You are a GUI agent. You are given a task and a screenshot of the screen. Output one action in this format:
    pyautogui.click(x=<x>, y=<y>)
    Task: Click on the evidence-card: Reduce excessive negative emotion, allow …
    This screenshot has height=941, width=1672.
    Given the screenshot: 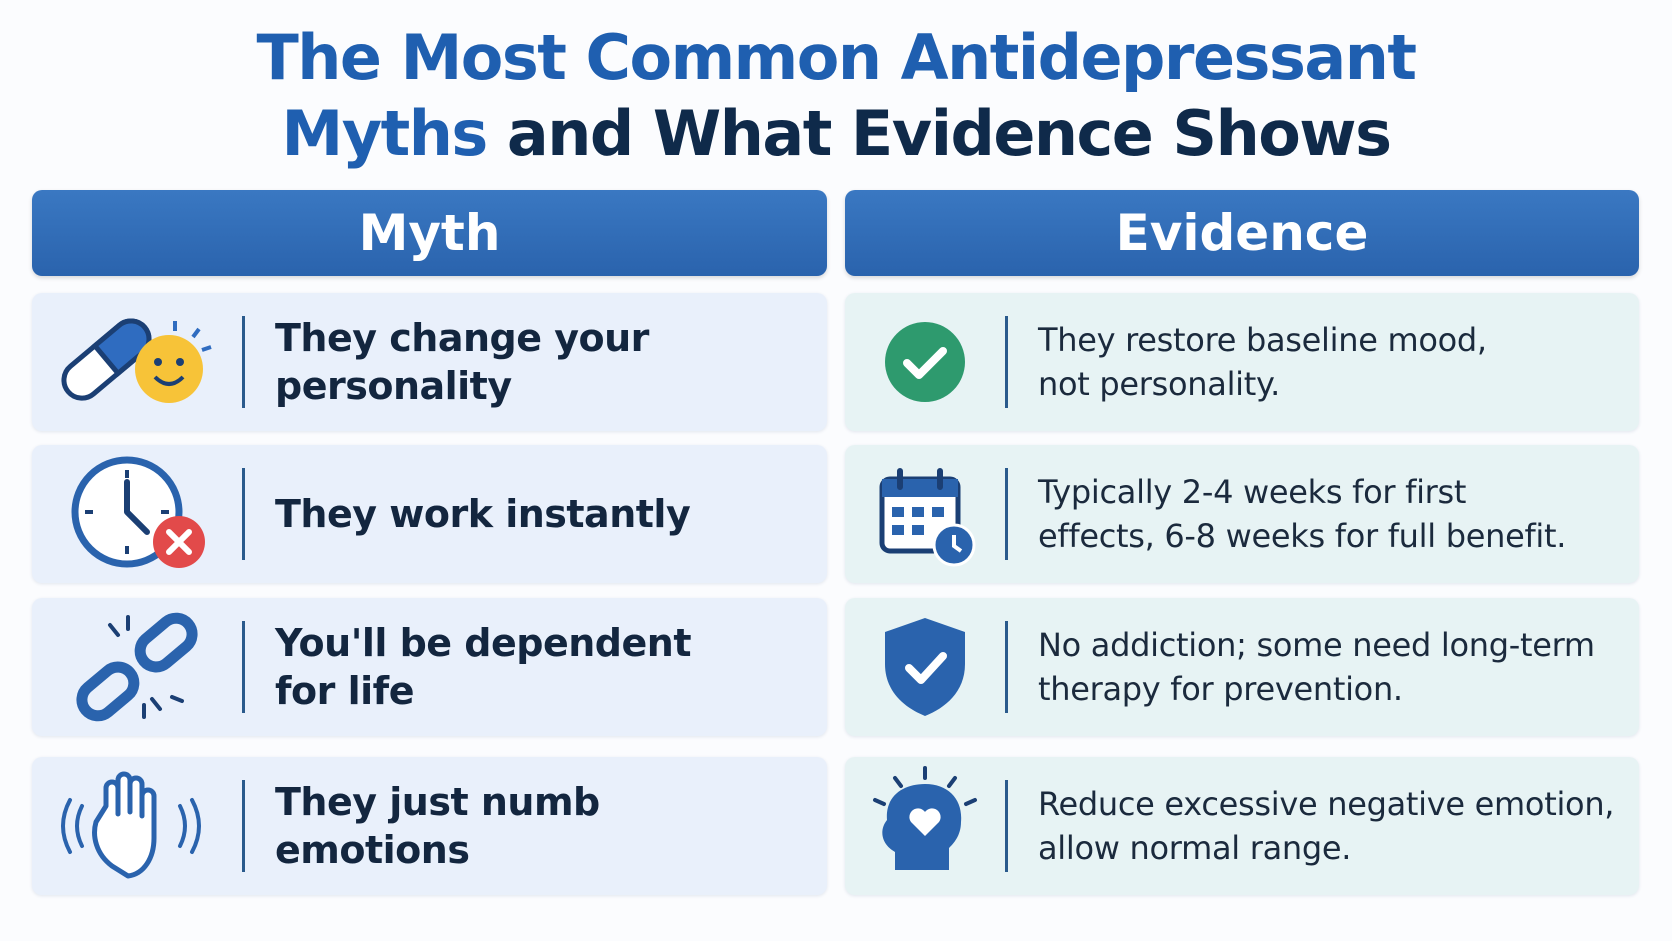 What is the action you would take?
    pyautogui.click(x=1242, y=826)
    